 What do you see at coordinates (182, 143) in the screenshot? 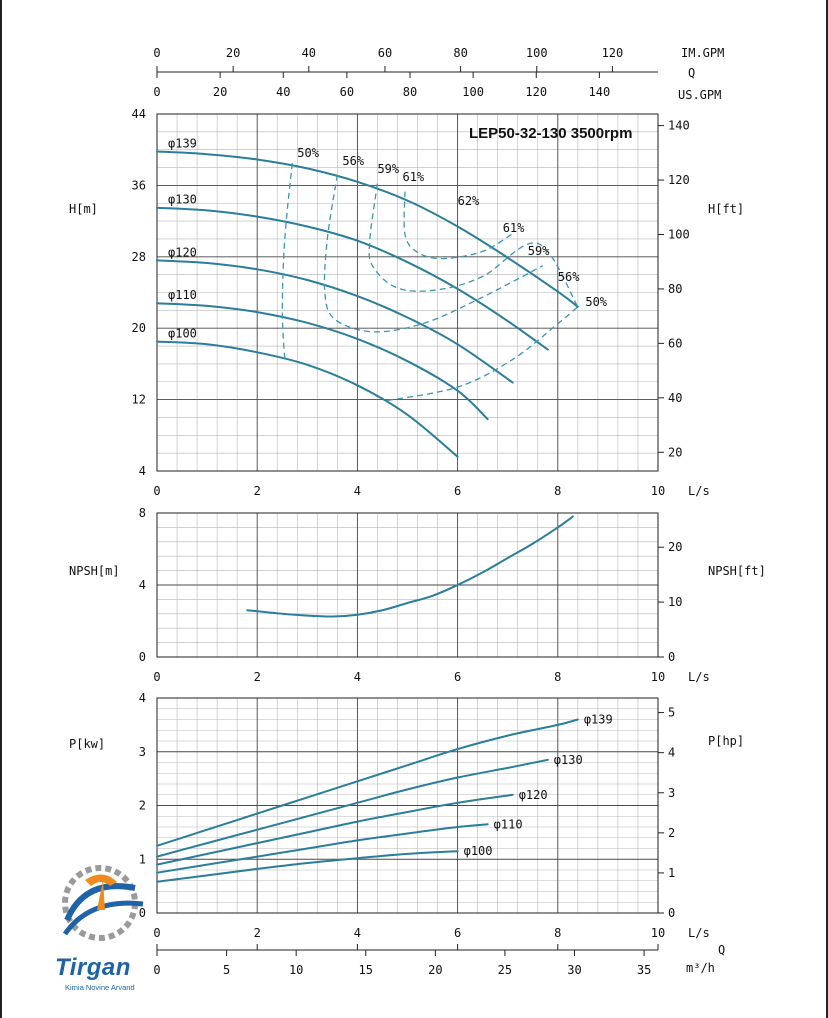
I see `panel1-series-label: φ139` at bounding box center [182, 143].